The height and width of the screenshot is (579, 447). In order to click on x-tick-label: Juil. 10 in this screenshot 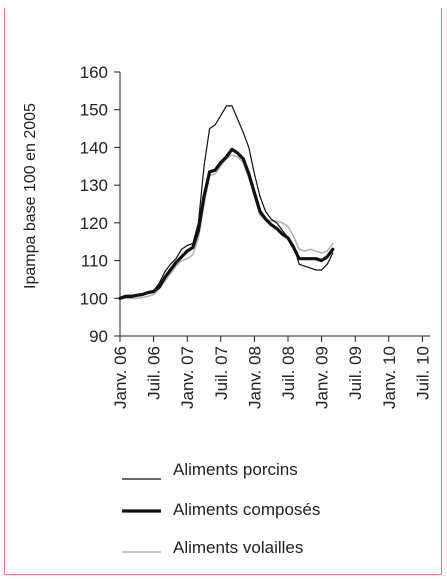, I will do `click(422, 373)`.